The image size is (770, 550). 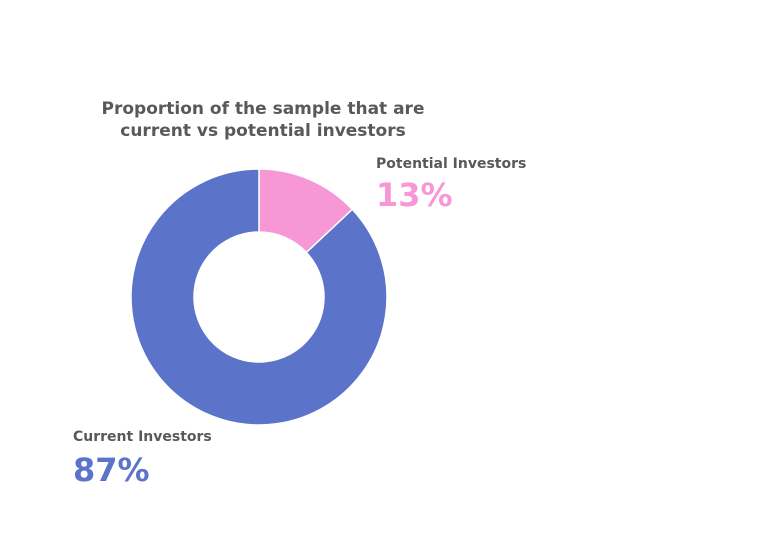 What do you see at coordinates (142, 437) in the screenshot?
I see `category-label: Current Investors` at bounding box center [142, 437].